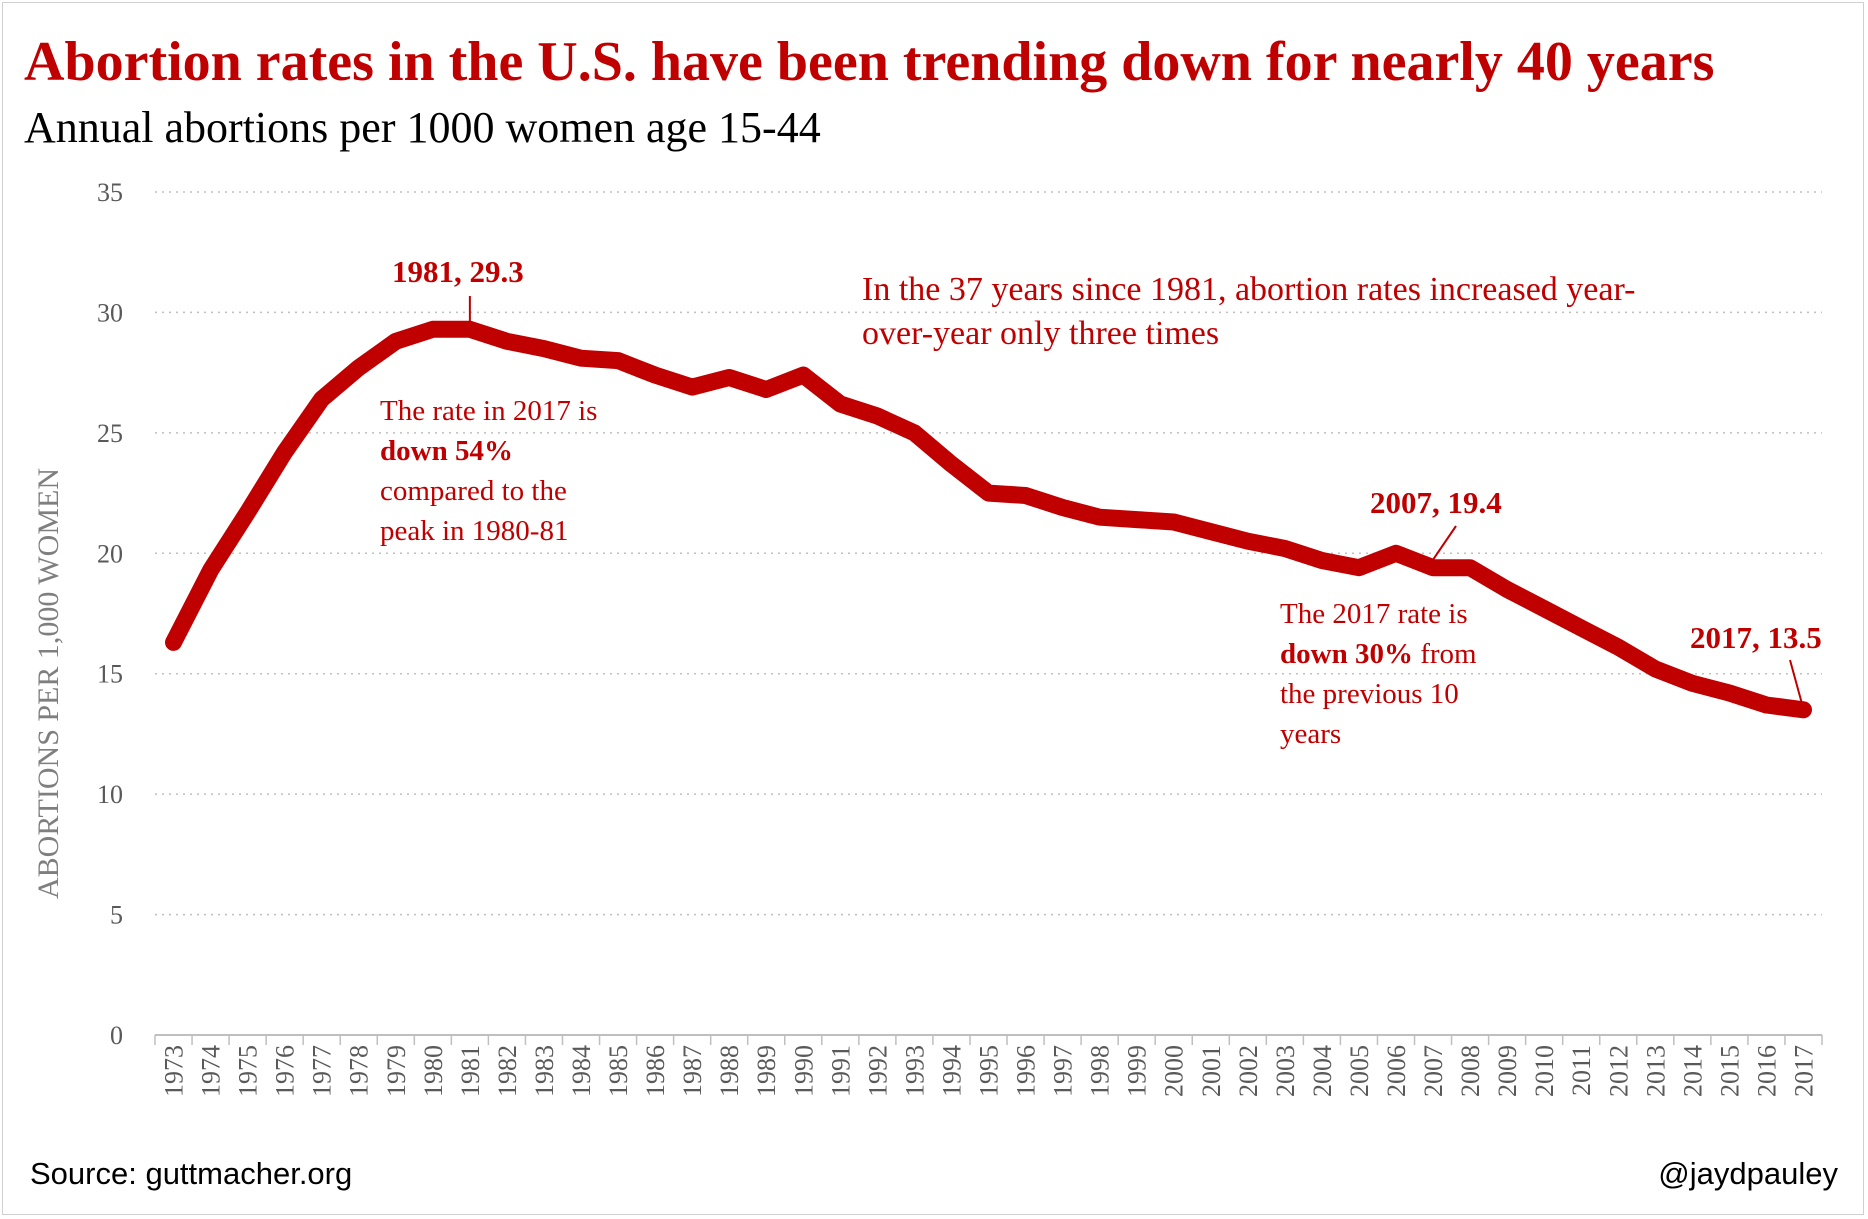  Describe the element at coordinates (1507, 1071) in the screenshot. I see `x-tick-label: 2009` at that location.